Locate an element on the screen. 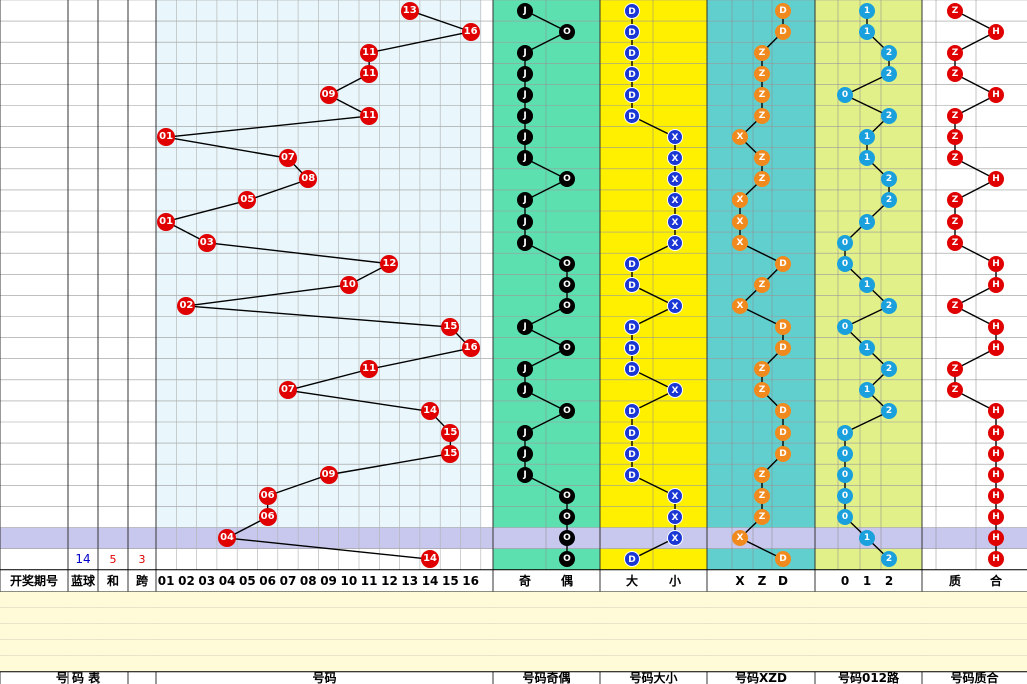 The image size is (1027, 684). miss-count: 25 is located at coordinates (410, 538).